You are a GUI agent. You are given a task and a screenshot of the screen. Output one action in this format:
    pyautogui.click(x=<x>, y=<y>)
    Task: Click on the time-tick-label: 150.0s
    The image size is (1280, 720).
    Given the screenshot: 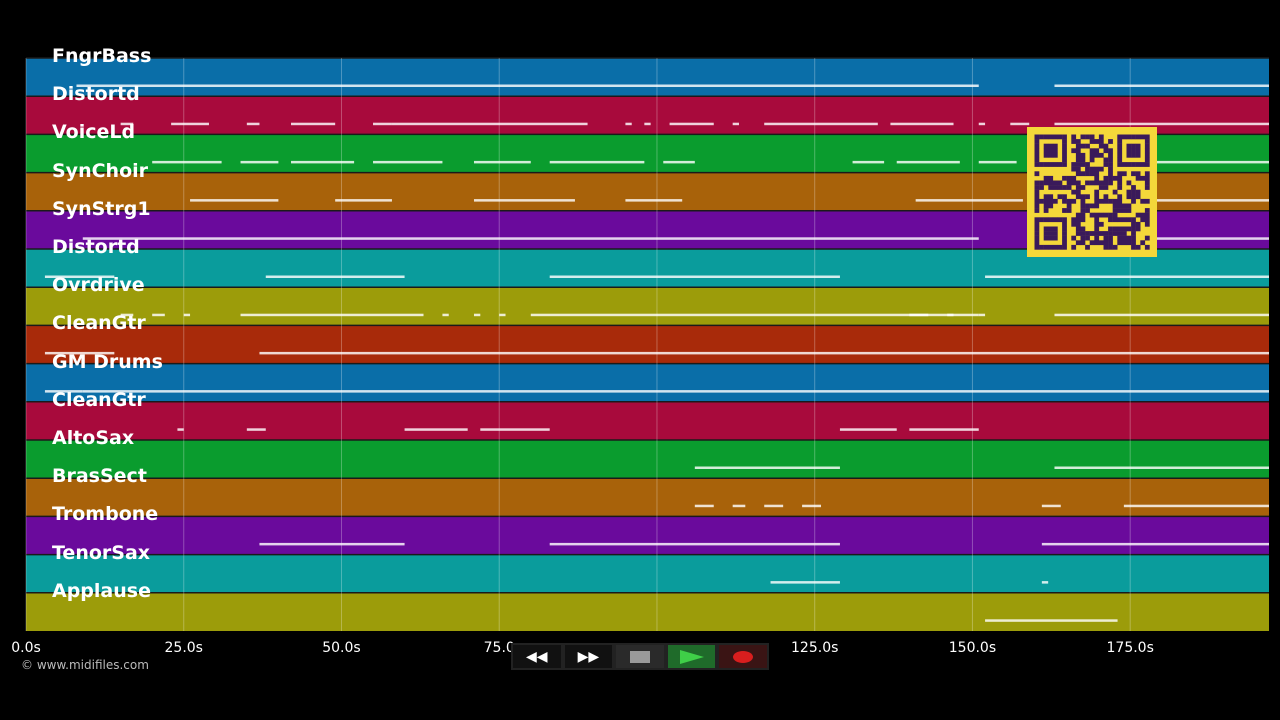 What is the action you would take?
    pyautogui.click(x=972, y=648)
    